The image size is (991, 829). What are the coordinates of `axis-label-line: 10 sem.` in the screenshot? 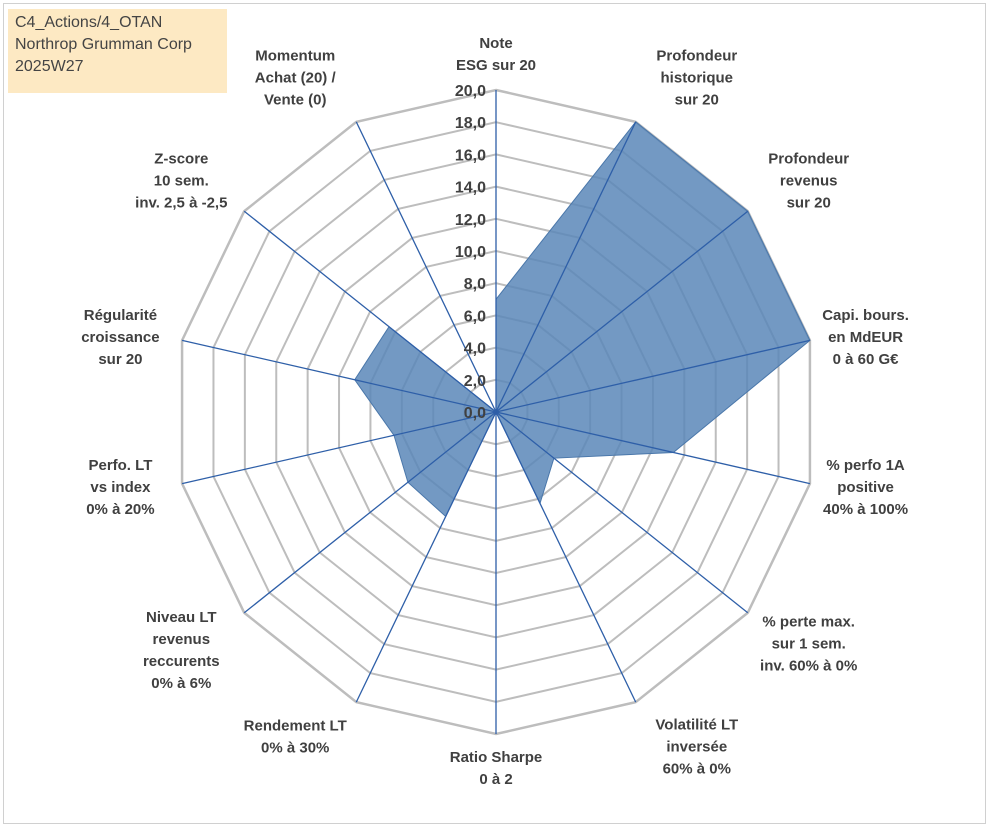 It's located at (181, 181).